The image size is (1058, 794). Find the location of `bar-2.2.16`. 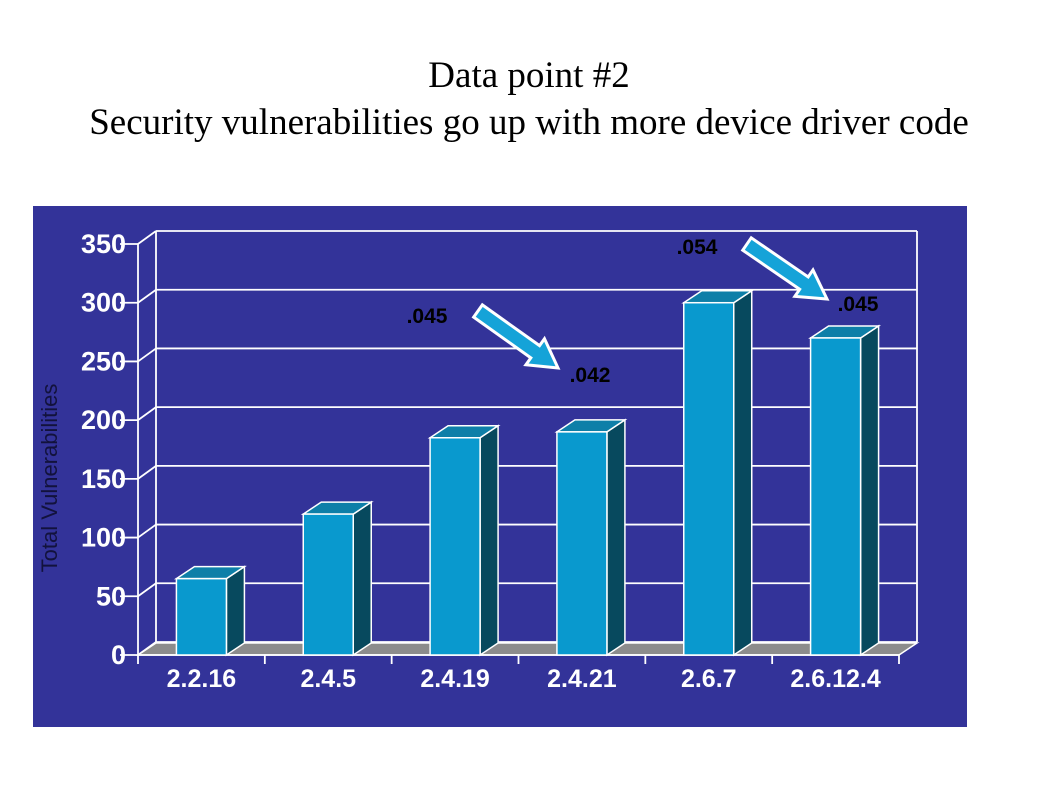

bar-2.2.16 is located at coordinates (210, 611).